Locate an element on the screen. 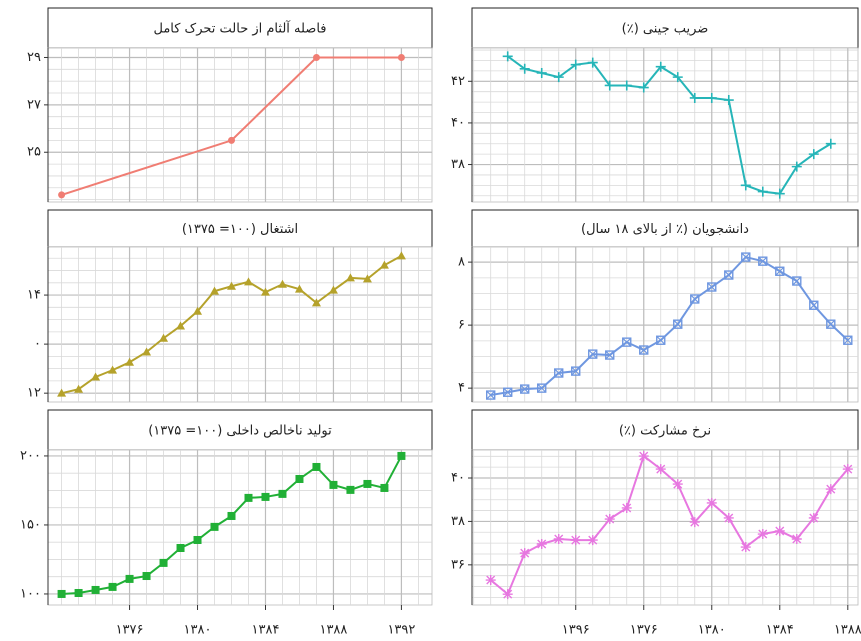  facet-title: ضریب جینی (٪) is located at coordinates (665, 29).